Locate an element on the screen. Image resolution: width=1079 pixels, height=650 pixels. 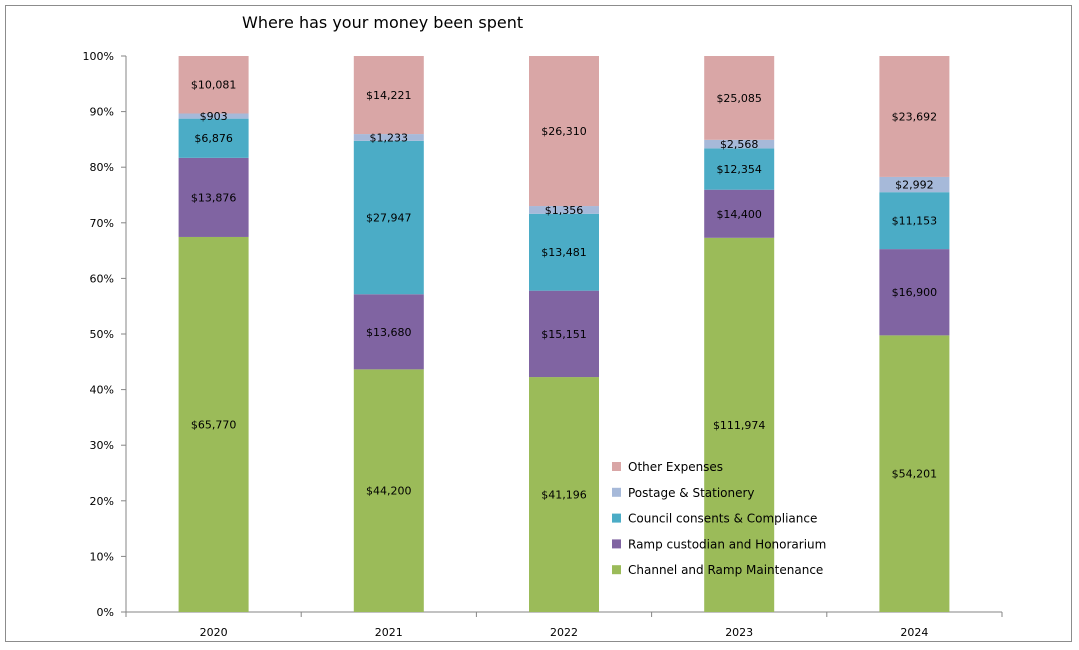
y-tick-label: 50% is located at coordinates (102, 334).